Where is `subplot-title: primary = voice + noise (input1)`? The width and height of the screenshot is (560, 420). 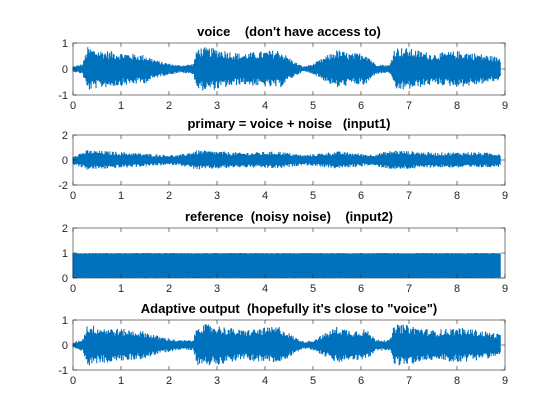
subplot-title: primary = voice + noise (input1) is located at coordinates (288, 123).